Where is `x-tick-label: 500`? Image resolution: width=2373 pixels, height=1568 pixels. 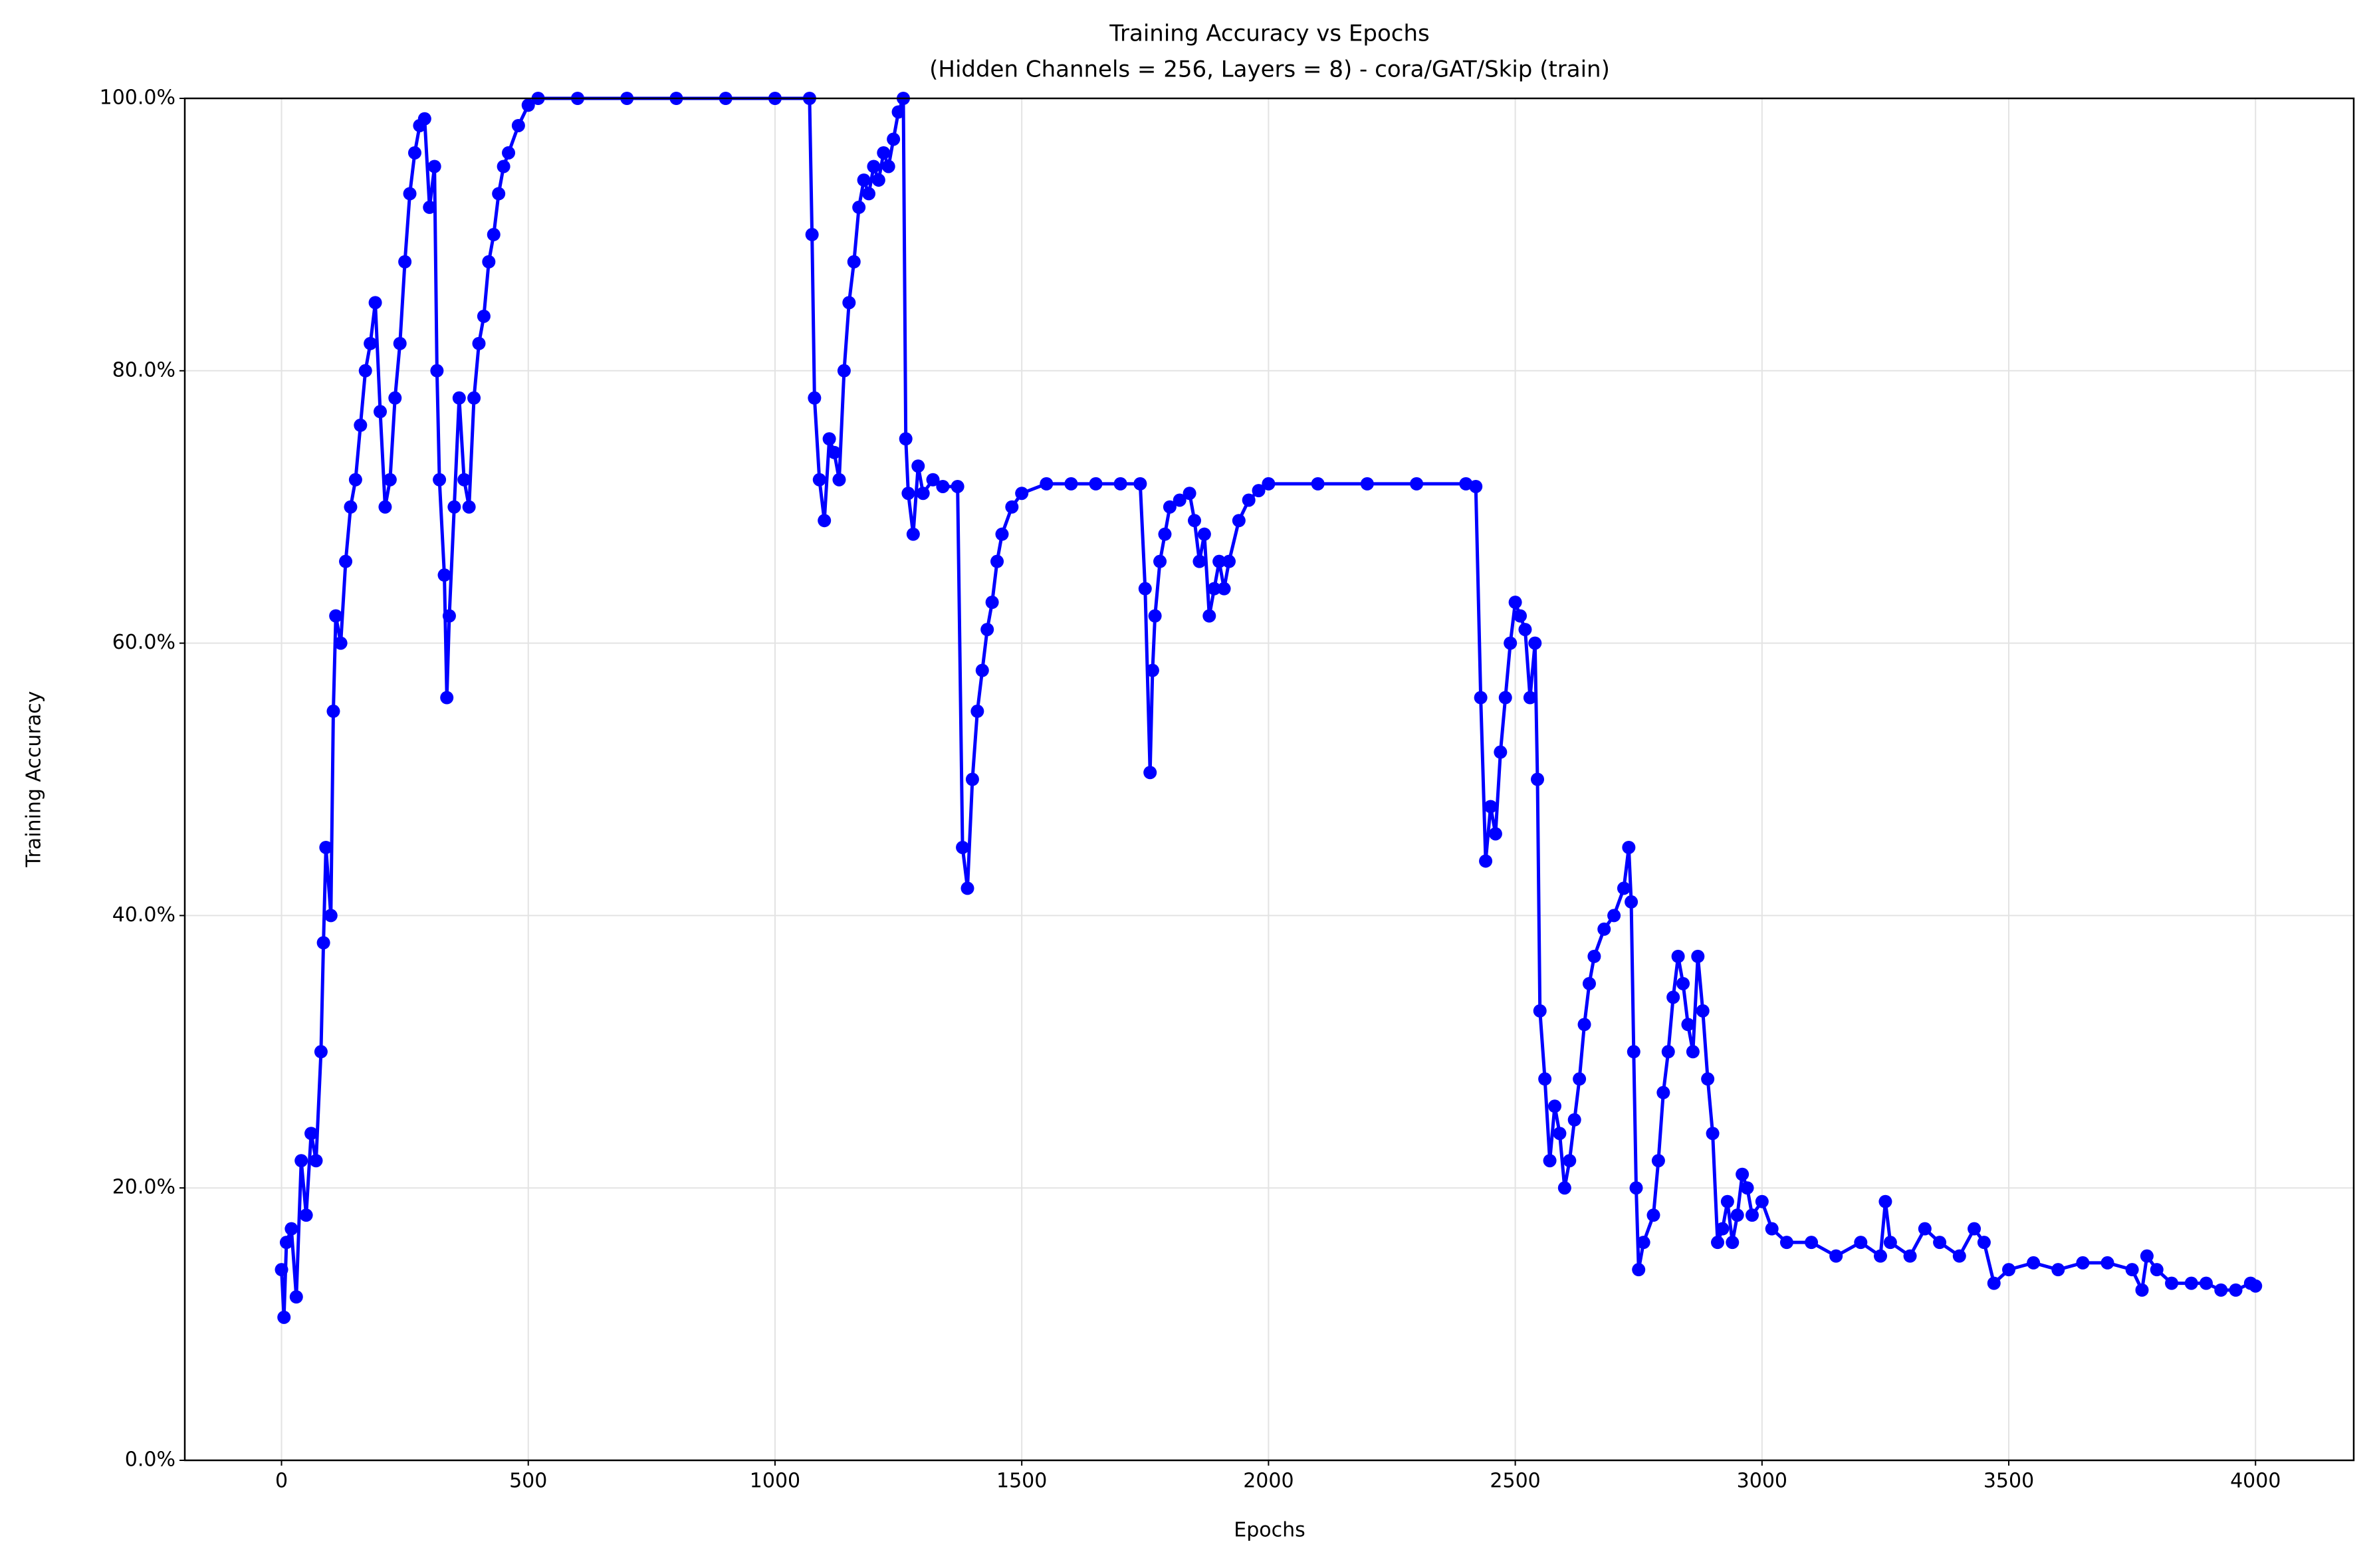 x-tick-label: 500 is located at coordinates (528, 1481).